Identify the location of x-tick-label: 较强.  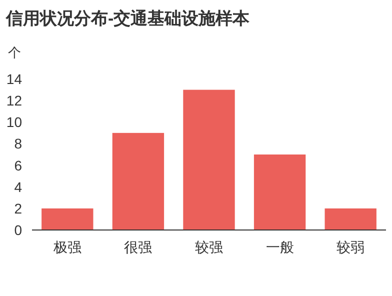
(209, 247).